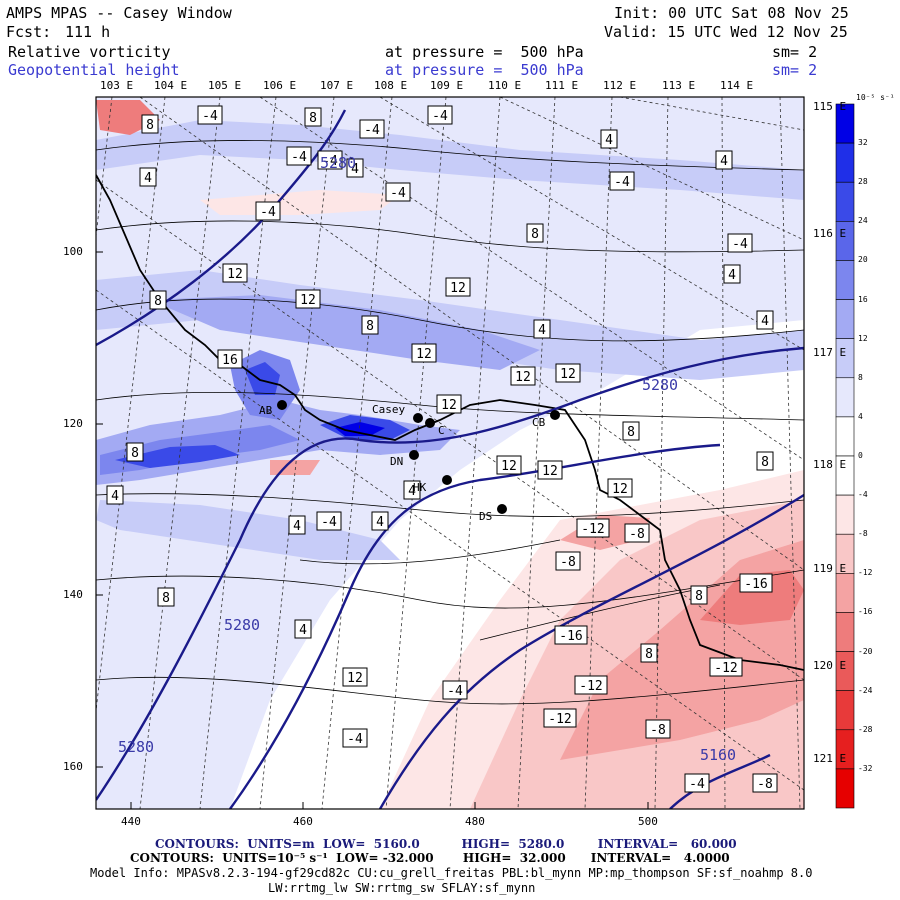 This screenshot has height=900, width=900. What do you see at coordinates (865, 612) in the screenshot?
I see `colorbar-level-label: -16` at bounding box center [865, 612].